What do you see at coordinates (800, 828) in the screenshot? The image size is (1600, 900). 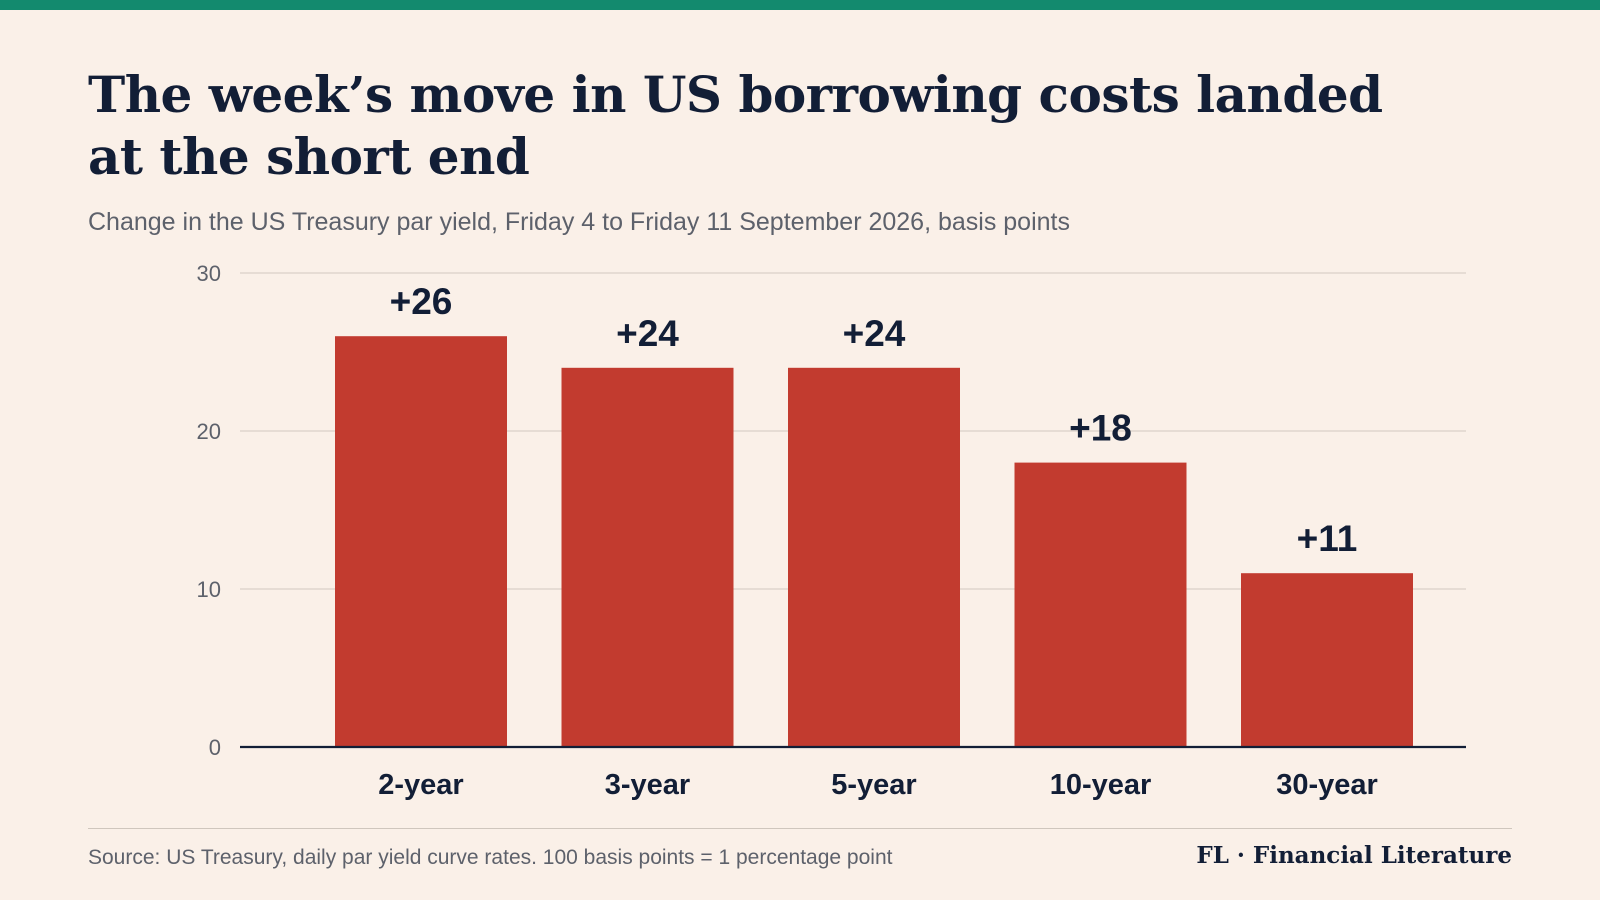 I see `footer-divider` at bounding box center [800, 828].